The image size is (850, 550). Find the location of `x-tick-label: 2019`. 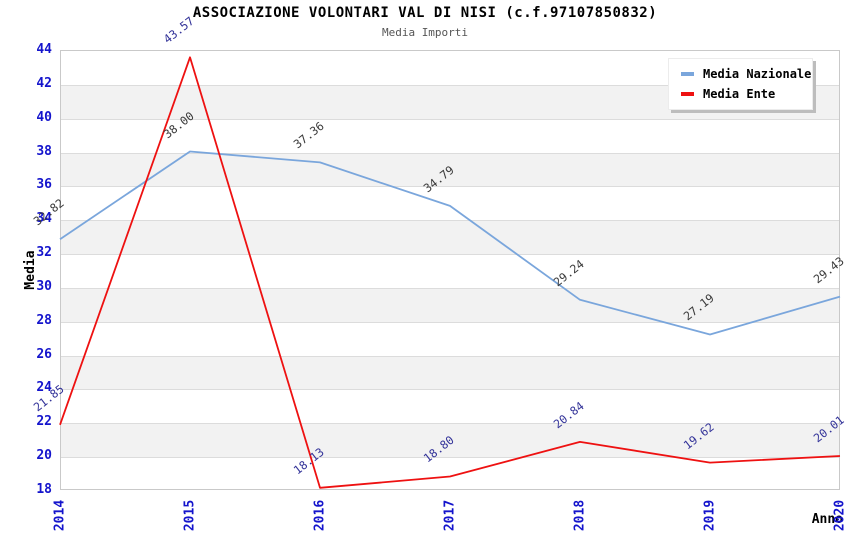

x-tick-label: 2019 is located at coordinates (710, 515).